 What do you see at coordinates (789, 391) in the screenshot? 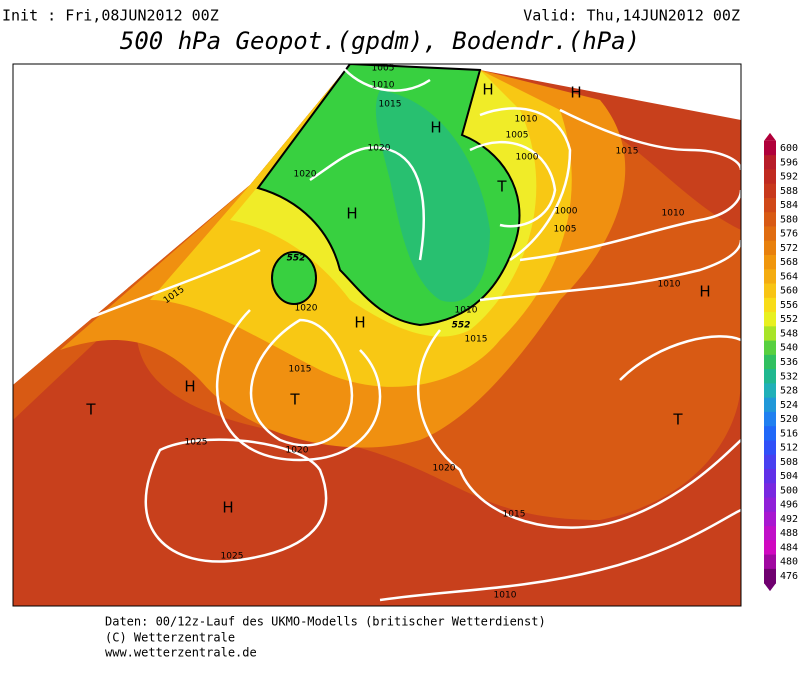
I see `colorbar-label: 528` at bounding box center [789, 391].